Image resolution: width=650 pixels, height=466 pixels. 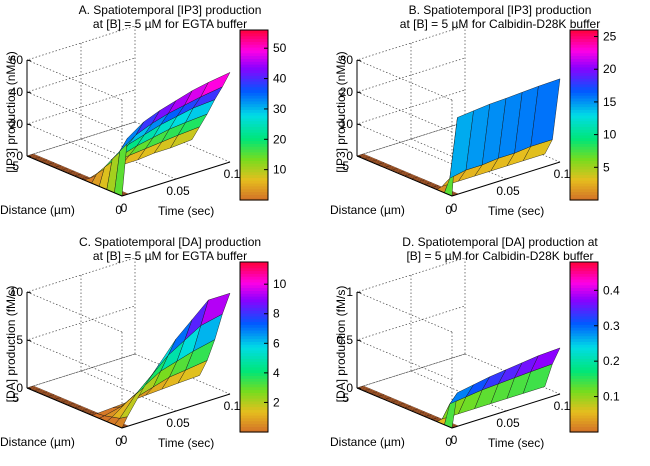 I want to click on x-axis-line, so click(x=506, y=179).